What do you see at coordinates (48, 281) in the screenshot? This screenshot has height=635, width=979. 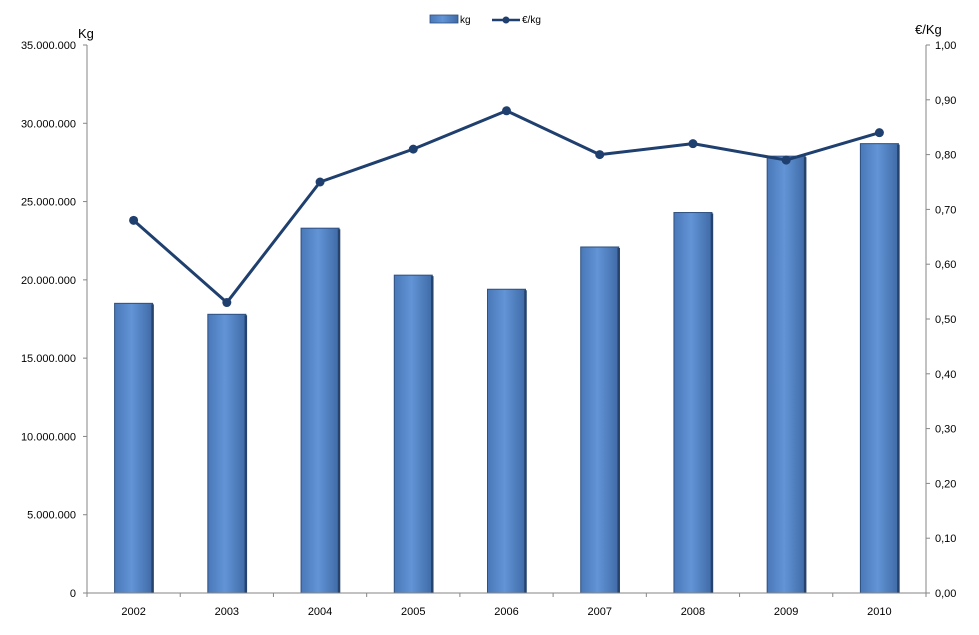 I see `y-left-tick-label: 20.000.000` at bounding box center [48, 281].